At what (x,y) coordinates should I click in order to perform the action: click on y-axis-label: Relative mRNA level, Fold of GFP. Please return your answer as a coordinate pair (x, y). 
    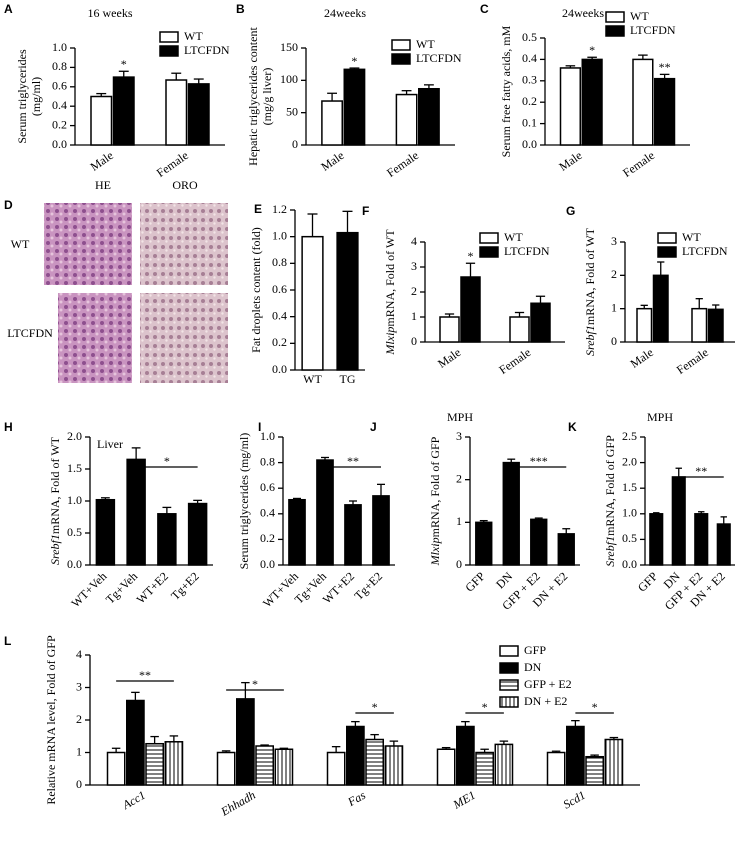
    Looking at the image, I should click on (51, 720).